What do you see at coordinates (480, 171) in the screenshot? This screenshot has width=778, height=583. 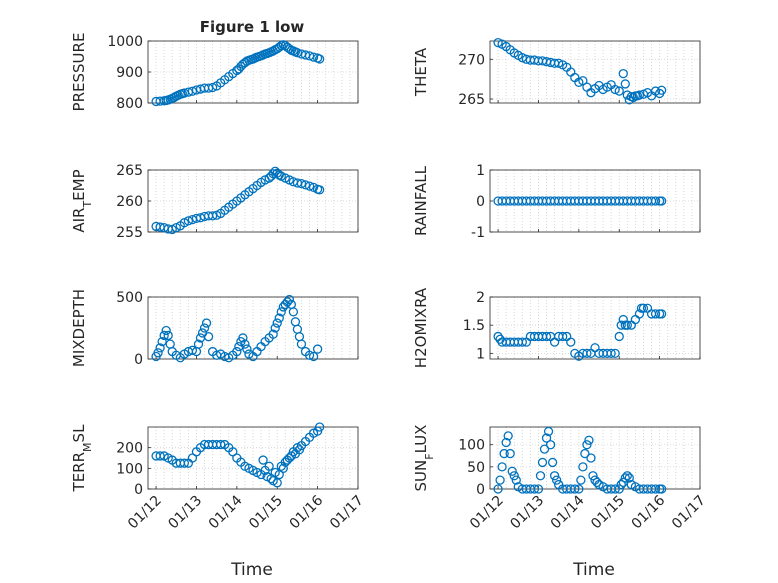 I see `y-tick-label: 1` at bounding box center [480, 171].